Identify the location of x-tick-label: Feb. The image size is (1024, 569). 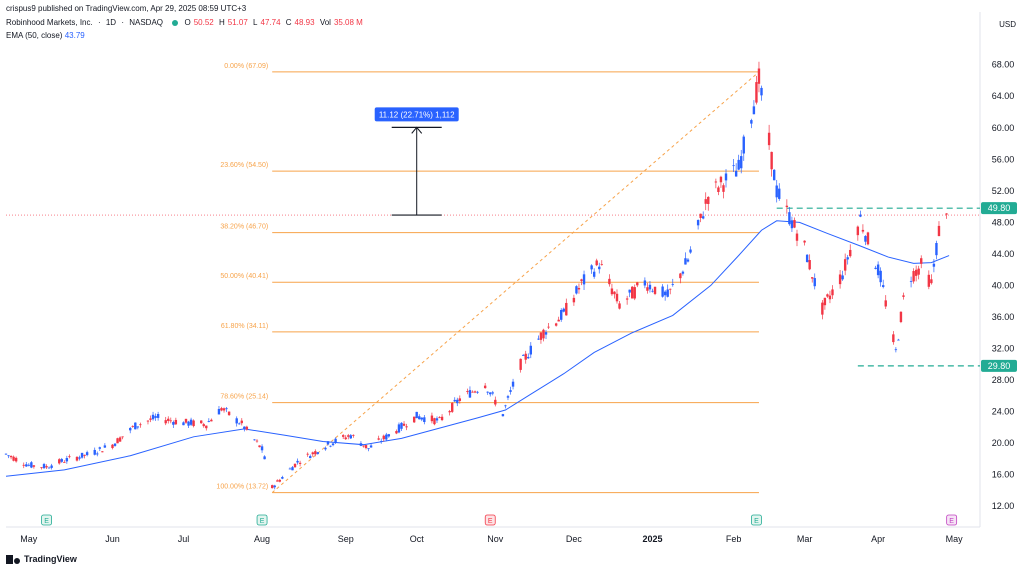
(734, 539).